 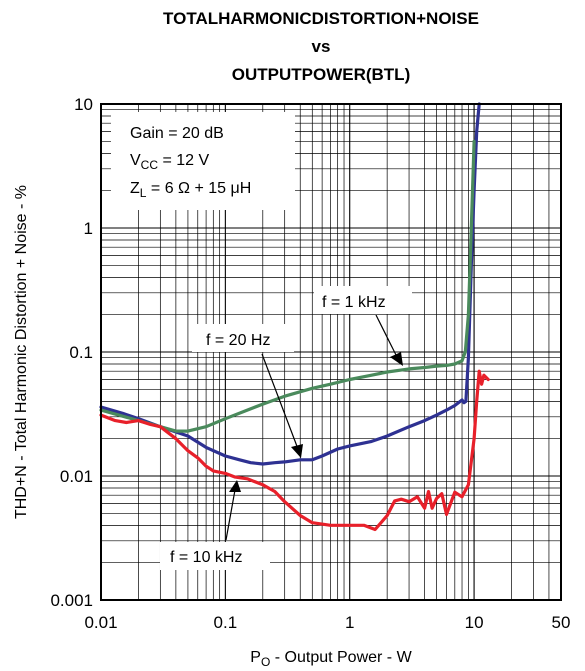 I want to click on vcc-label: VCC = 12 V, so click(x=169, y=162).